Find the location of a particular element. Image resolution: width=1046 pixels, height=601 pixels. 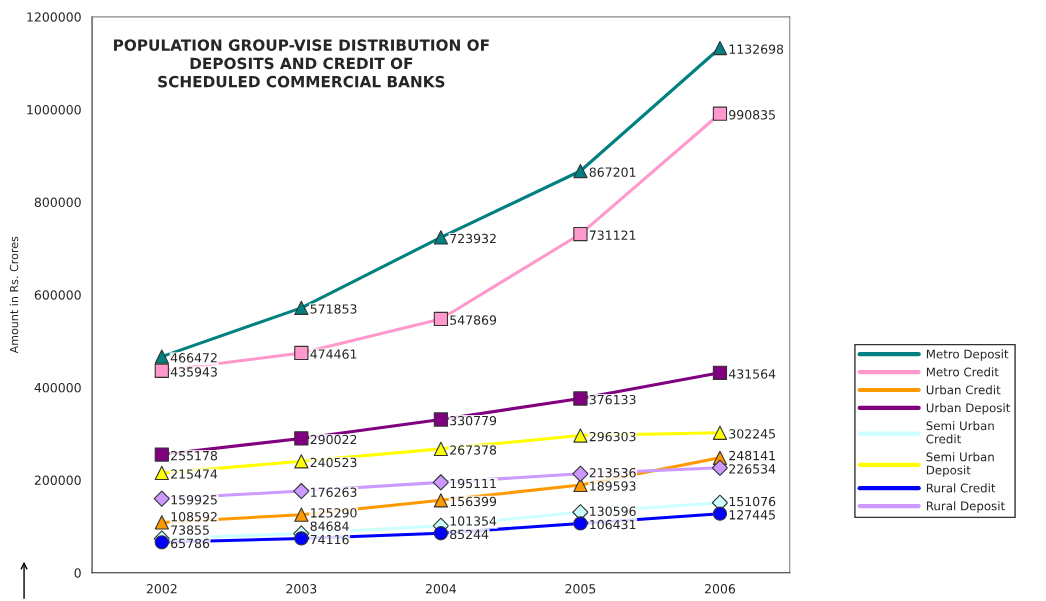

data-label: 226534 is located at coordinates (752, 469).